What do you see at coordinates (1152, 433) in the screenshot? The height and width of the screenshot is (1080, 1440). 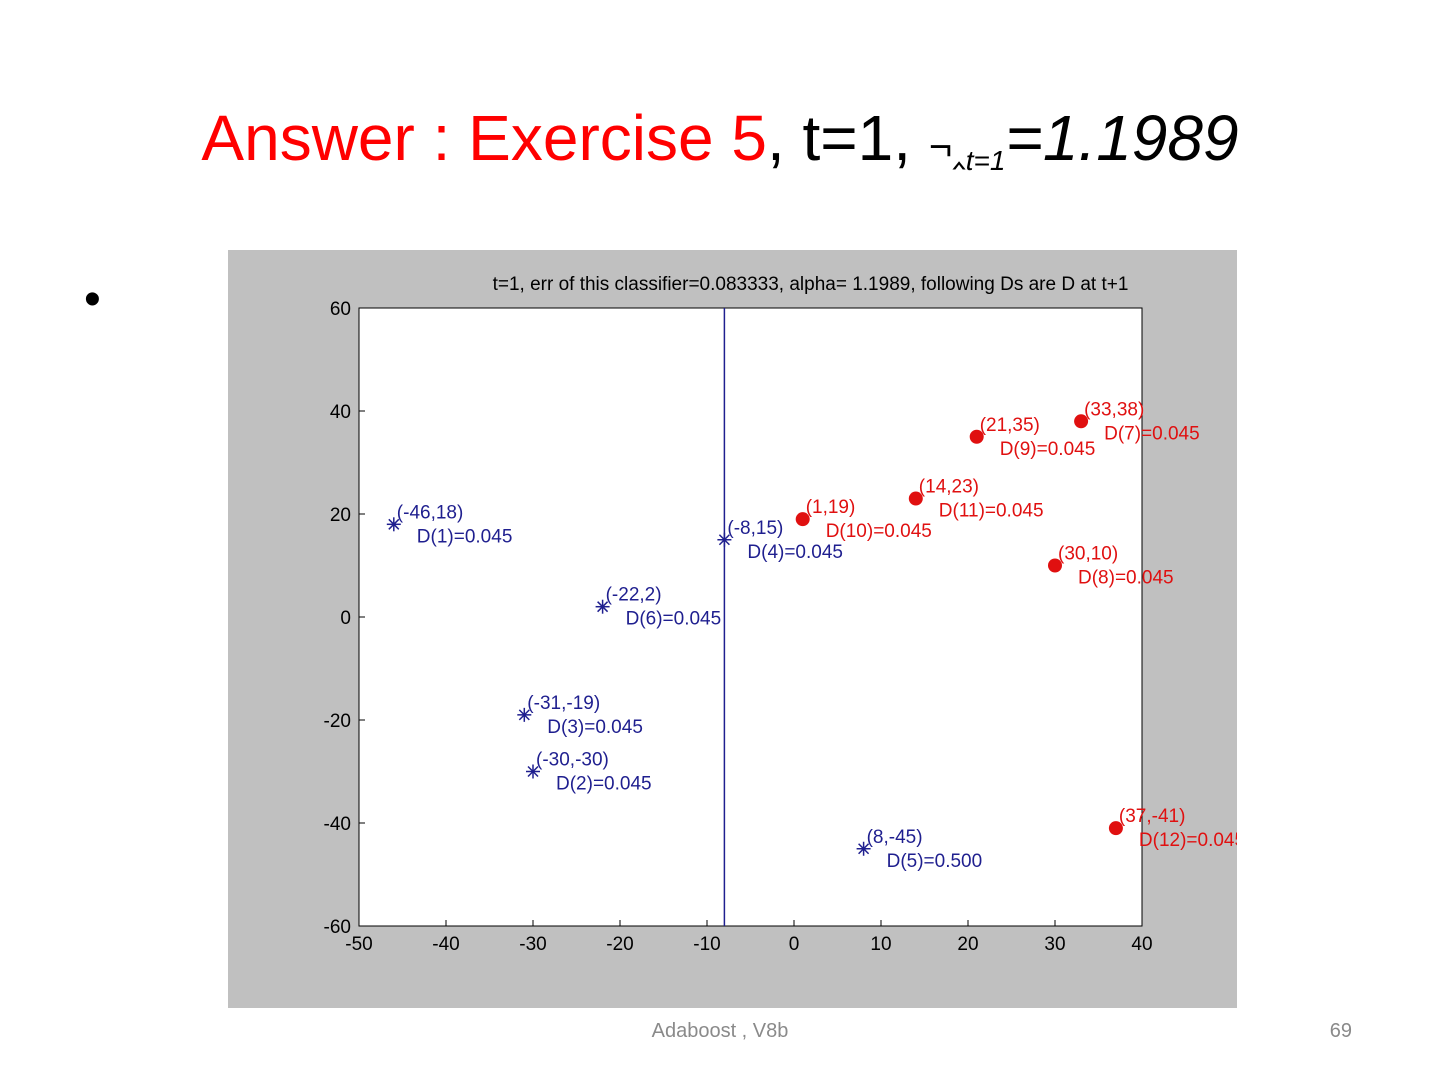 I see `point-weight-label: D(7)=0.045` at bounding box center [1152, 433].